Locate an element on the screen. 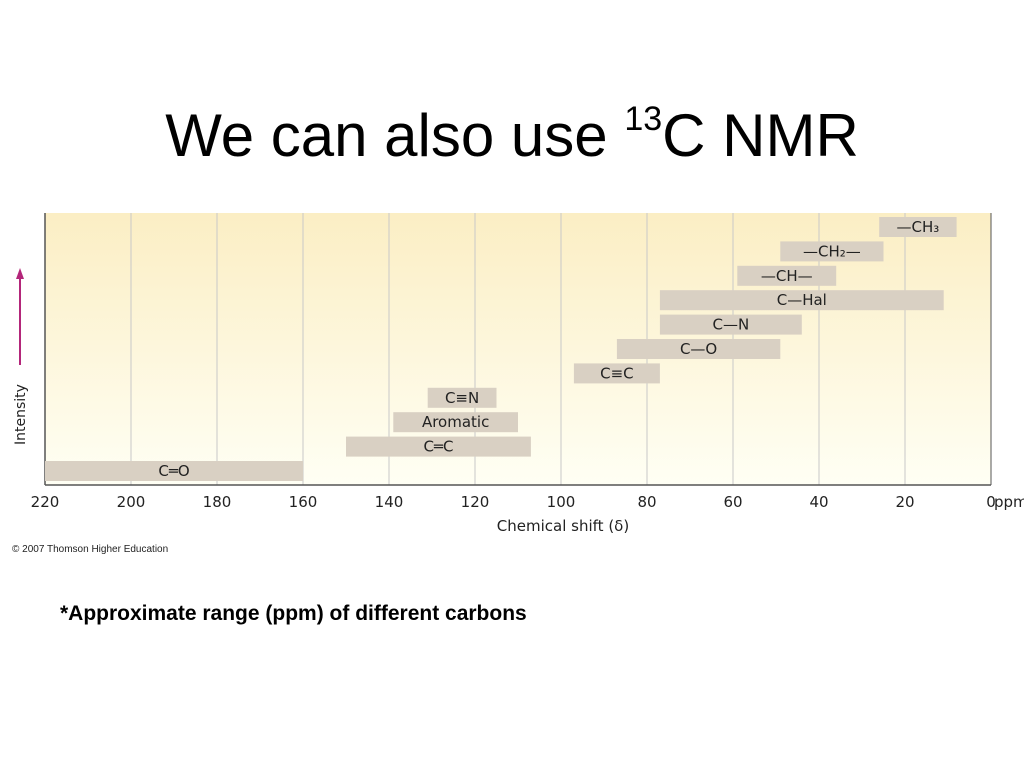  range-label: —CH₂— is located at coordinates (832, 251).